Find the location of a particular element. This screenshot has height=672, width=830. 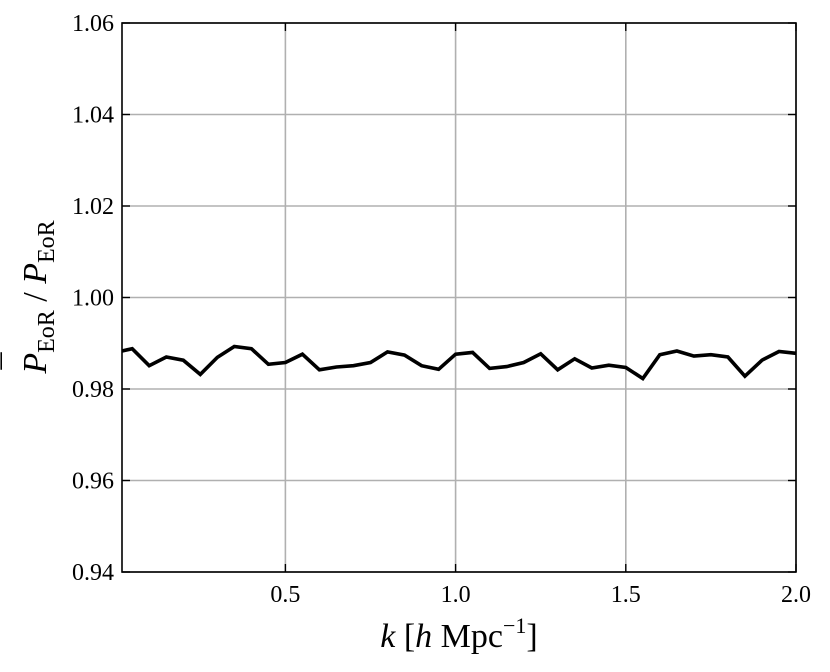

x-tick-label: 1.0 is located at coordinates (456, 595).